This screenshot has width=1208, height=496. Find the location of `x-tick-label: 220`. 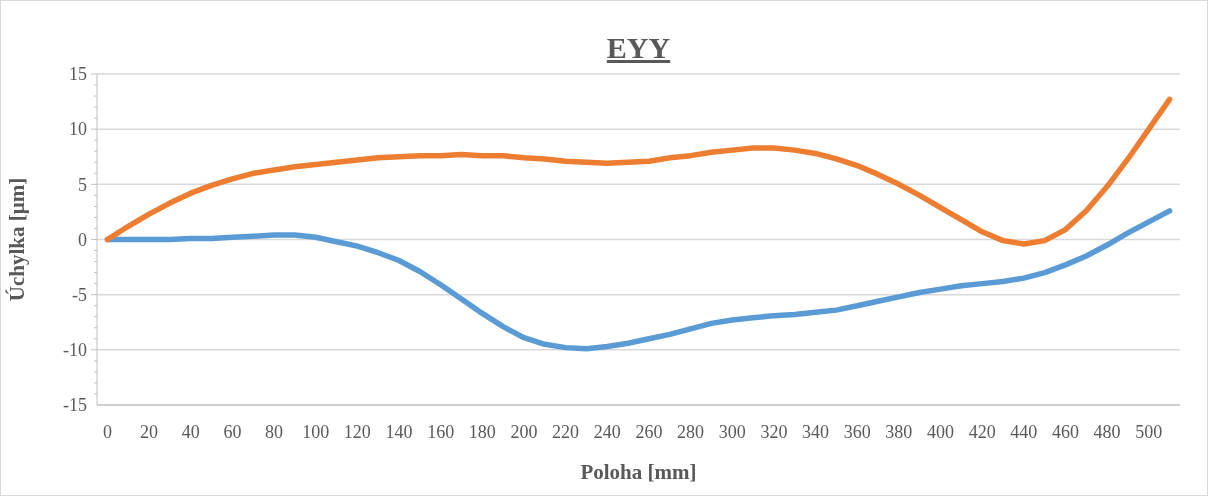

x-tick-label: 220 is located at coordinates (566, 432).